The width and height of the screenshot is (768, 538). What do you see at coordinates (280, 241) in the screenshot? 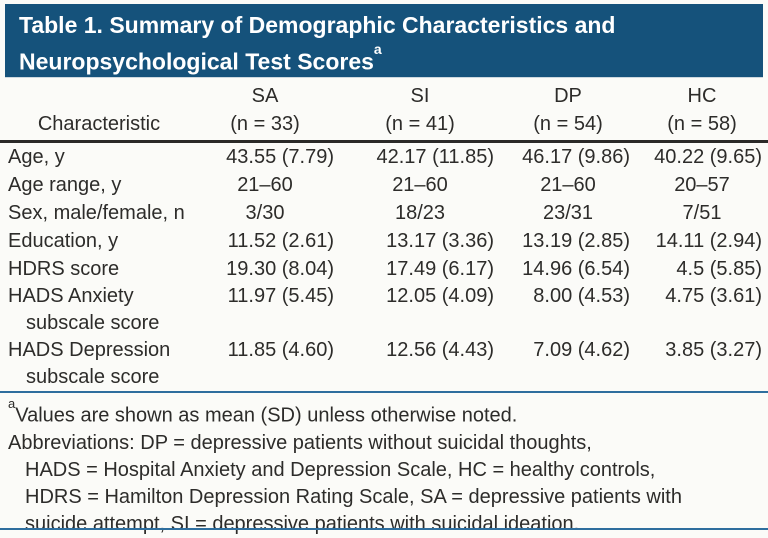
I see `cell-value: 11.52 (2.61)` at bounding box center [280, 241].